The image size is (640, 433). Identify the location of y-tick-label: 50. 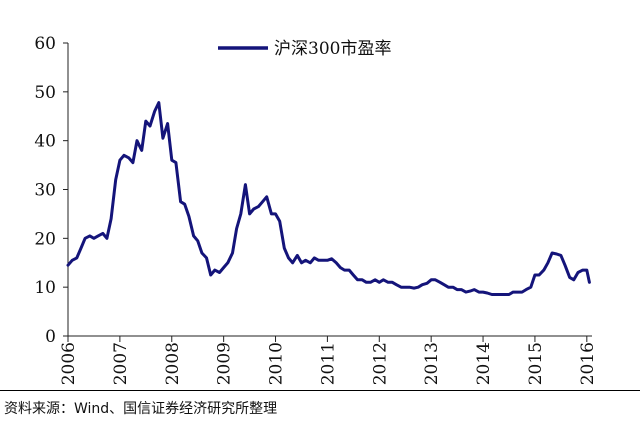
(45, 93).